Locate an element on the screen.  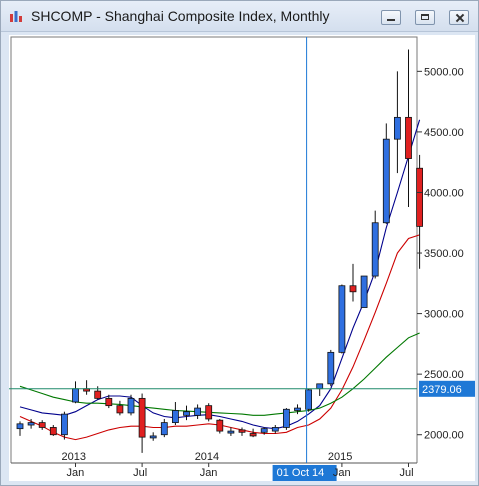
app-chart-icon is located at coordinates (16, 16).